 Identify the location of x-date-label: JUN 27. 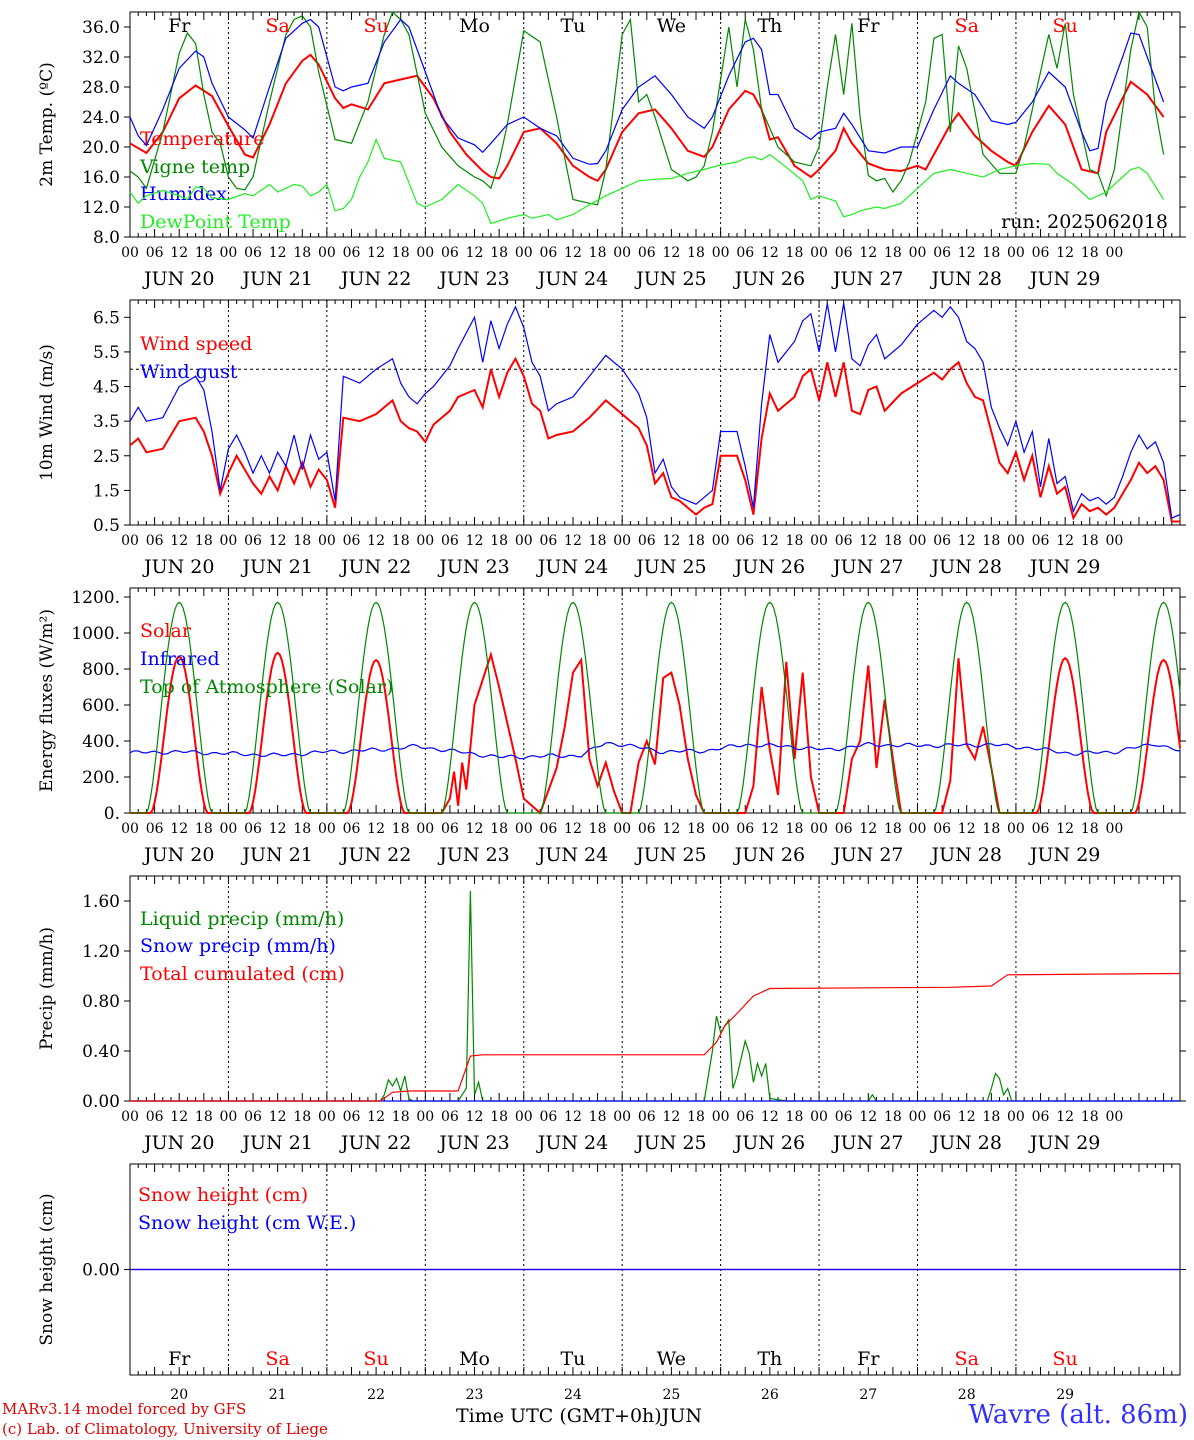
(867, 1143).